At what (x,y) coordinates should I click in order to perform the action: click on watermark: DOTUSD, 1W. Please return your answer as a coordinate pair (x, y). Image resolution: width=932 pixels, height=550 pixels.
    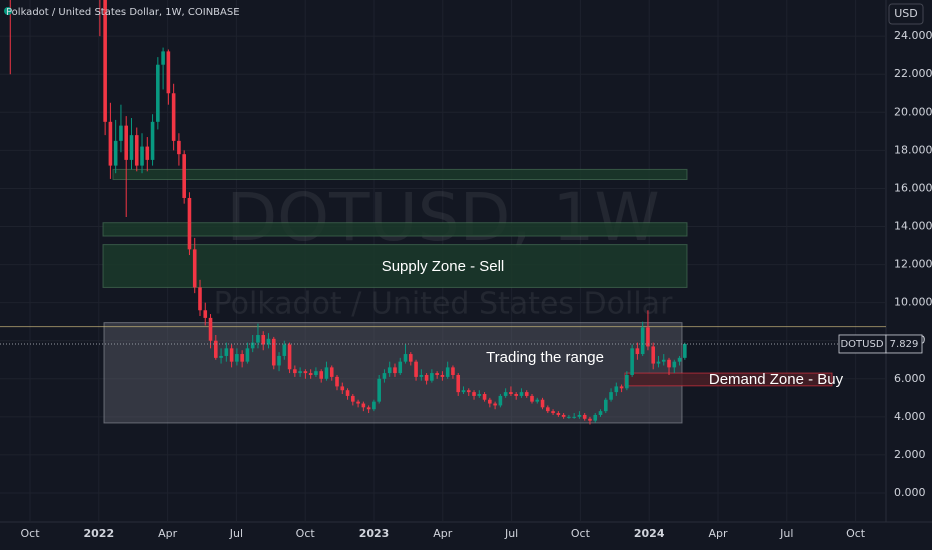
    Looking at the image, I should click on (442, 217).